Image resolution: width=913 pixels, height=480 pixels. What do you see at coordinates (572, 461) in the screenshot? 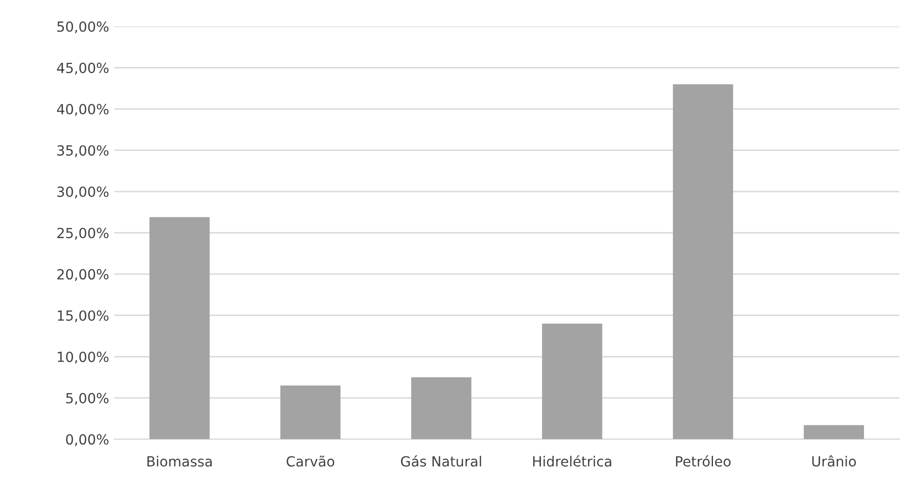
I see `x-tick-label: Hidrelétrica` at bounding box center [572, 461].